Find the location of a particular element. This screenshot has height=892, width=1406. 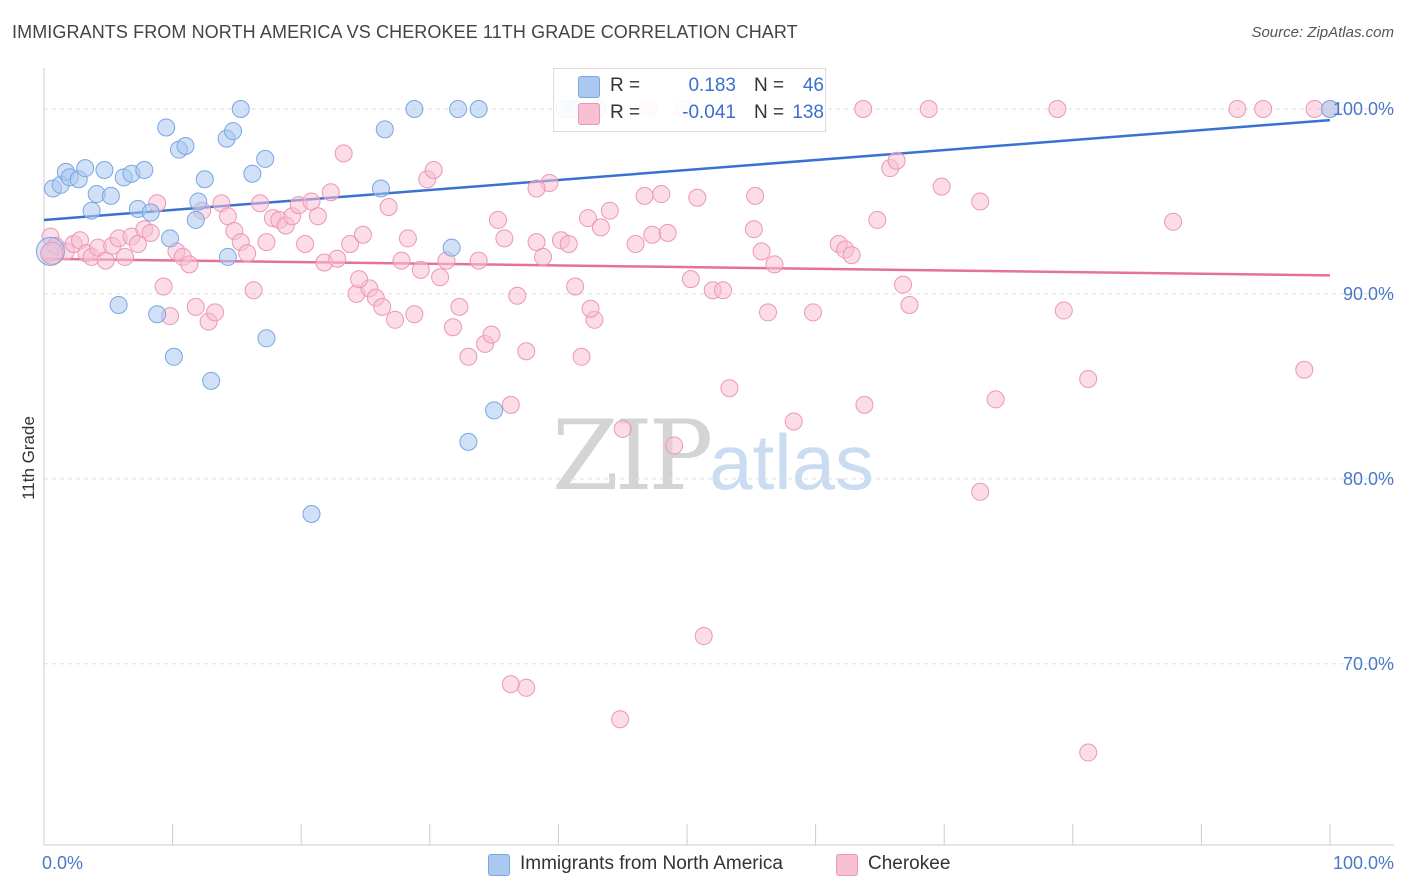

y-axis-label: 11th Grade is located at coordinates (28, 458).